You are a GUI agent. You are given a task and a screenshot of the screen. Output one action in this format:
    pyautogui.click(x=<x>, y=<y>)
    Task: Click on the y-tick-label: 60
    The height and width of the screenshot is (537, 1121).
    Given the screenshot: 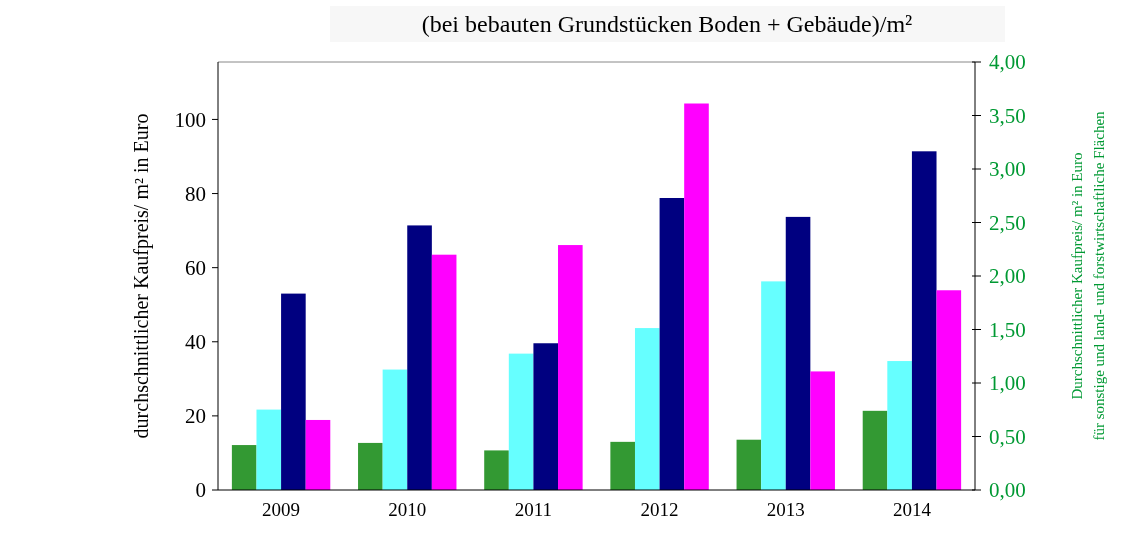 What is the action you would take?
    pyautogui.click(x=195, y=268)
    